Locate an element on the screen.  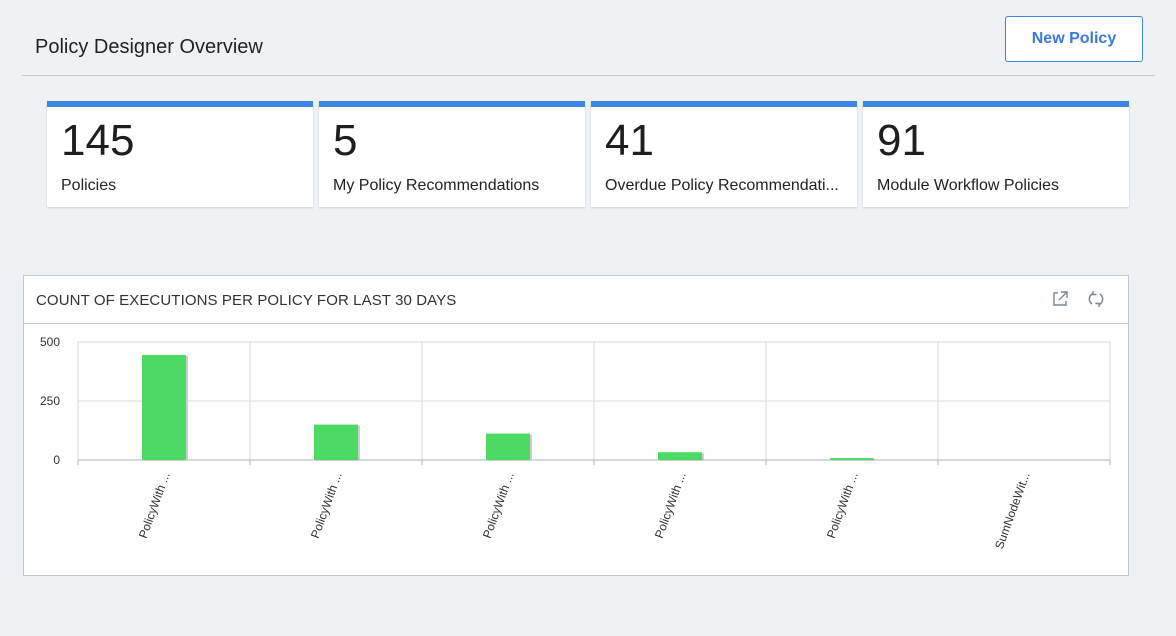
y-tick-label: 0 is located at coordinates (56, 460).